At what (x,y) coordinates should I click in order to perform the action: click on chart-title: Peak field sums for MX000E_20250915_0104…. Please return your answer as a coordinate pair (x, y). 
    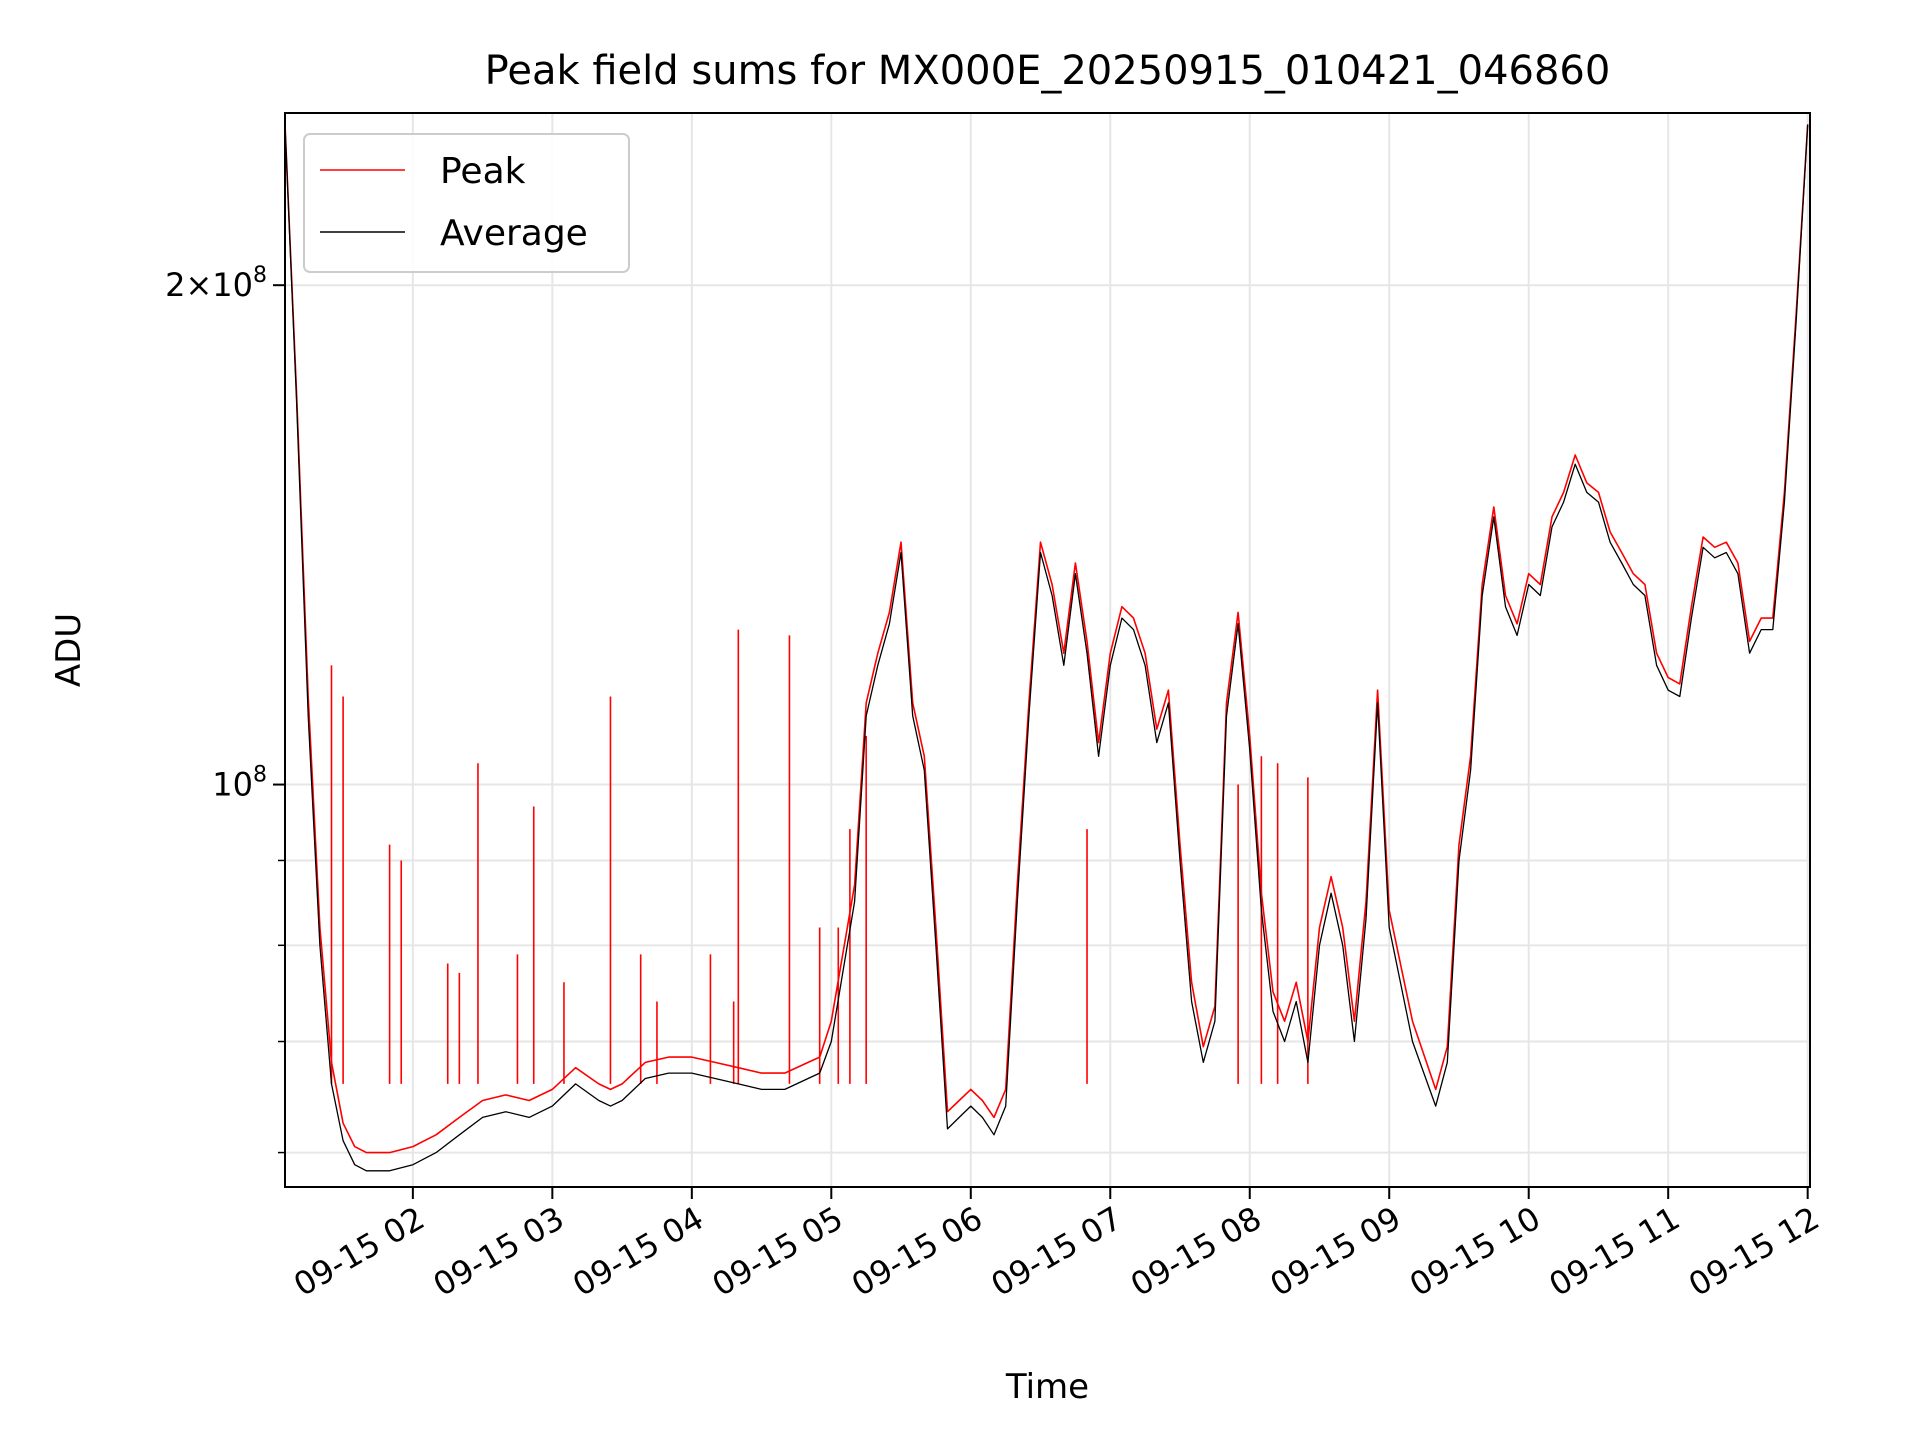
    Looking at the image, I should click on (1048, 71).